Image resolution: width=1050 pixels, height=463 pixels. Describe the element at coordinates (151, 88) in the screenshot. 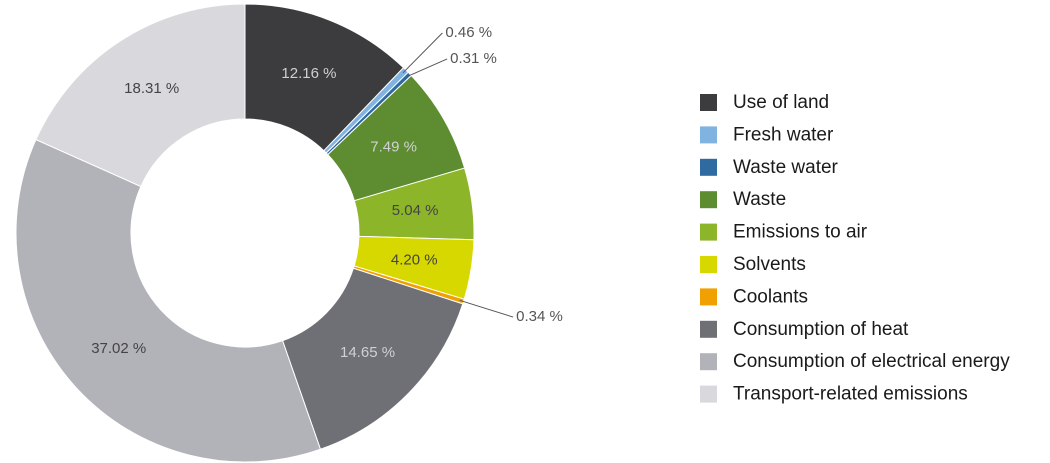

I see `slice-label: 18.31 %` at that location.